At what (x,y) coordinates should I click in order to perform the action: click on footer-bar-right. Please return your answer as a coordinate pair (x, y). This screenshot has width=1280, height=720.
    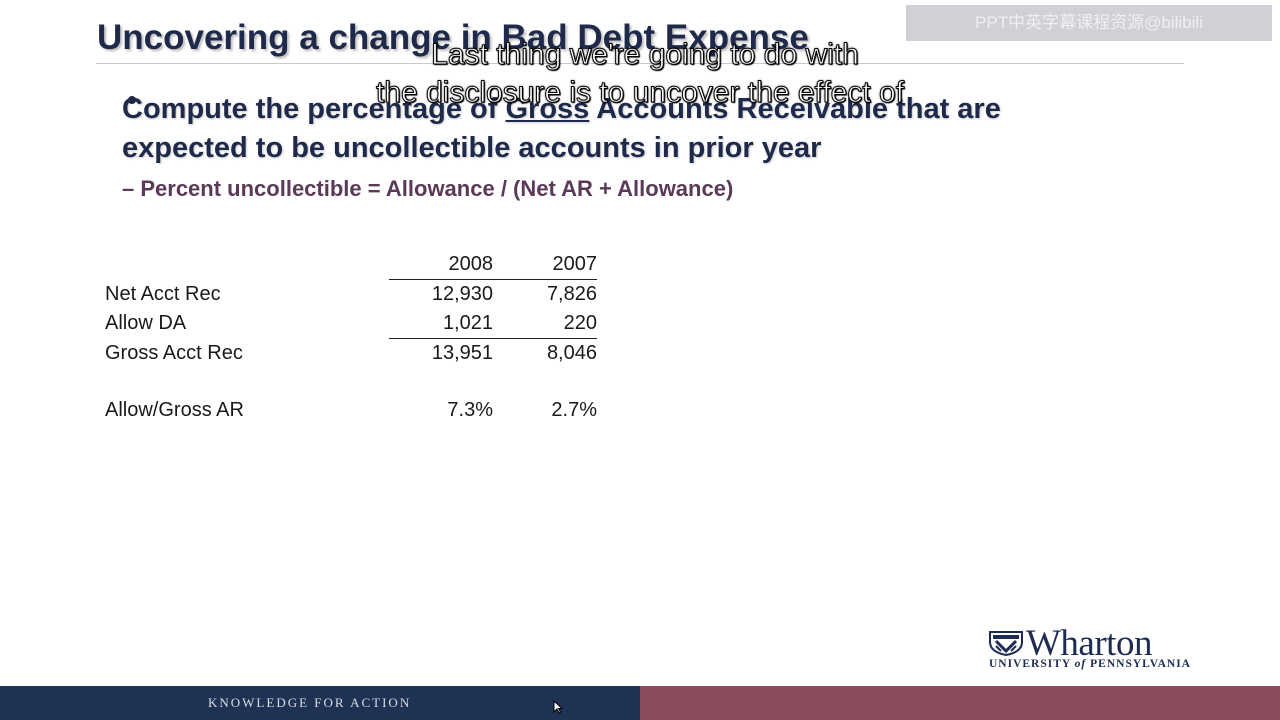
    Looking at the image, I should click on (960, 703).